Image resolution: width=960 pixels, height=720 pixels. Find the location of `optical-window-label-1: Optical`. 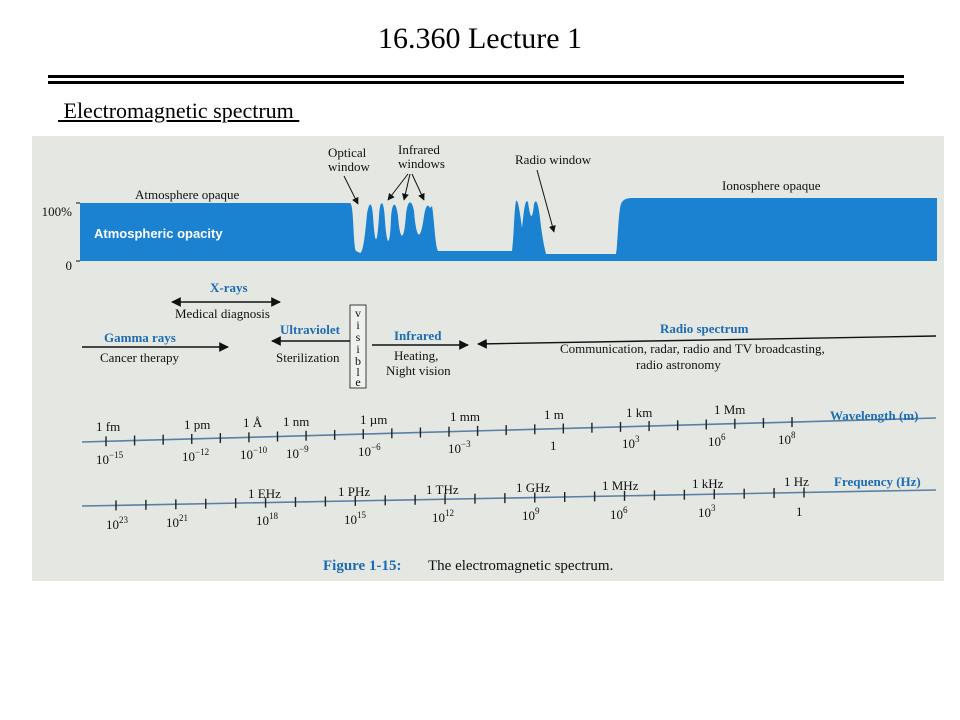

optical-window-label-1: Optical is located at coordinates (347, 152).